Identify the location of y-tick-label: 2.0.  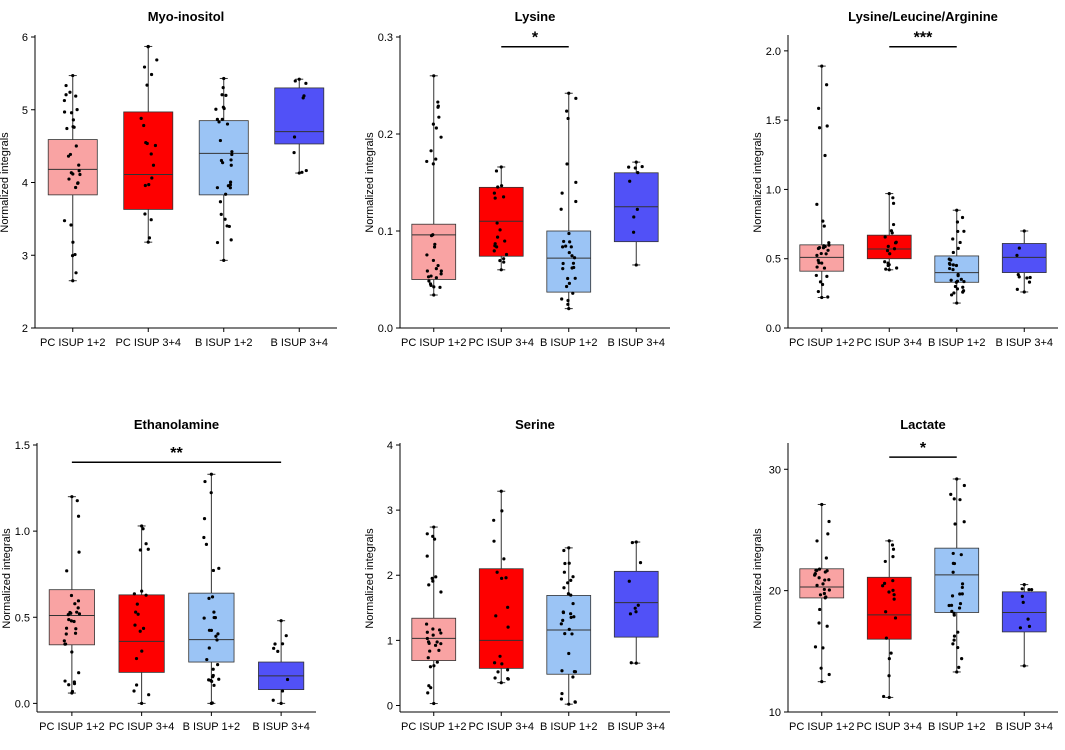
(773, 52).